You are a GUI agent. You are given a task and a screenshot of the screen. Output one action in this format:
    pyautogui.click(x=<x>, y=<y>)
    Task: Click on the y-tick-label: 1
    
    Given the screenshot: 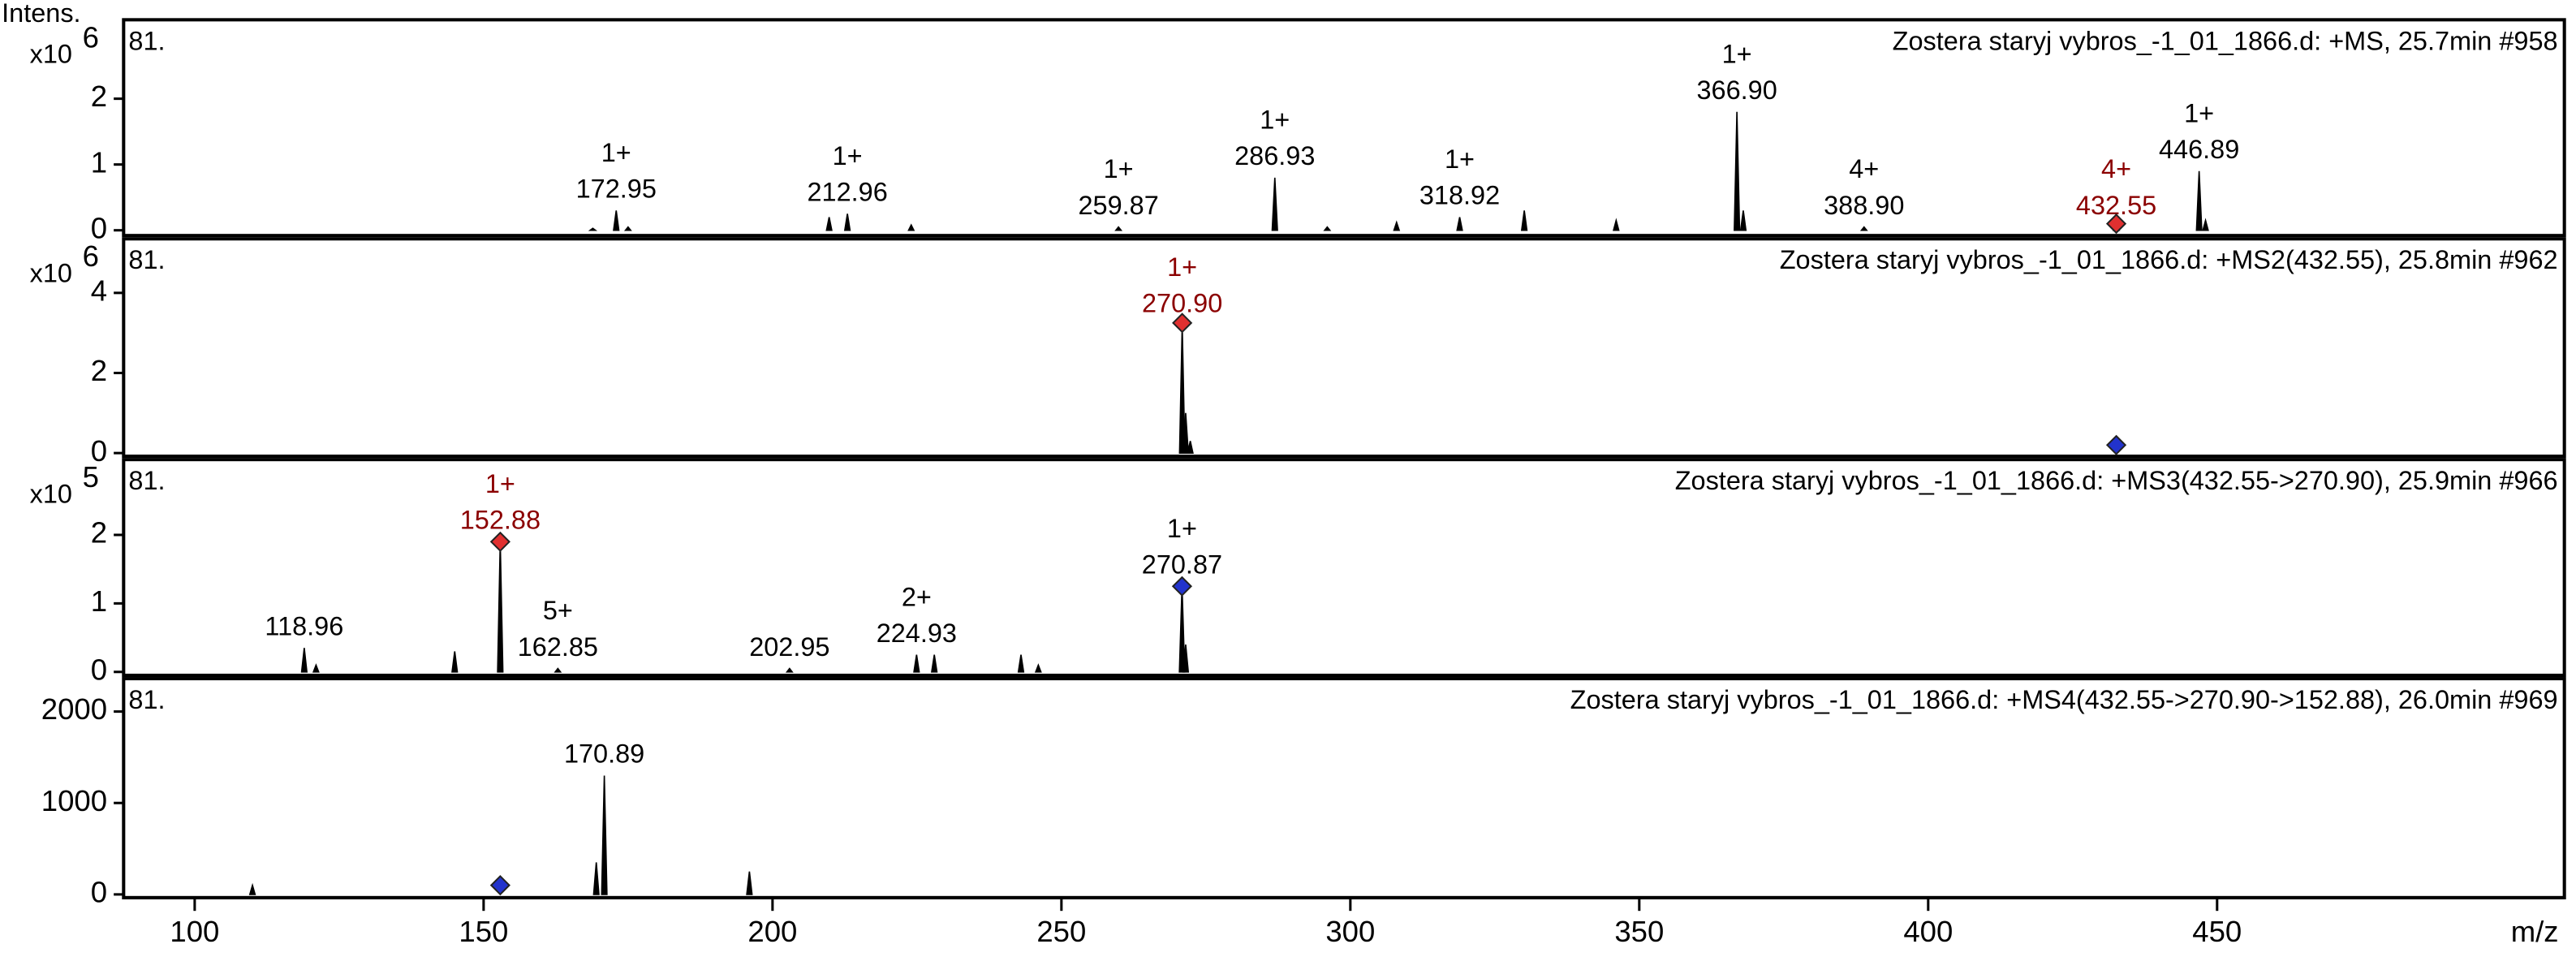 What is the action you would take?
    pyautogui.click(x=99, y=601)
    